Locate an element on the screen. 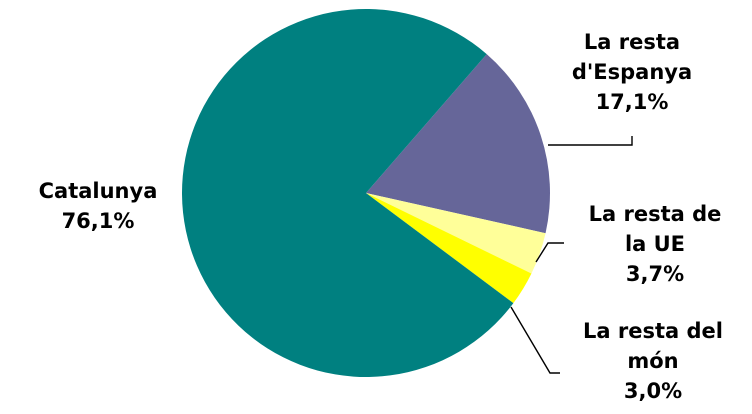 This screenshot has height=414, width=752. data-label-category: La resta de la UE is located at coordinates (655, 229).